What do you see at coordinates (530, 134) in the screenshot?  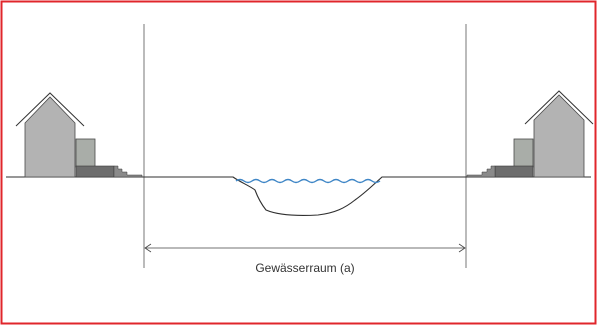 I see `right-house` at bounding box center [530, 134].